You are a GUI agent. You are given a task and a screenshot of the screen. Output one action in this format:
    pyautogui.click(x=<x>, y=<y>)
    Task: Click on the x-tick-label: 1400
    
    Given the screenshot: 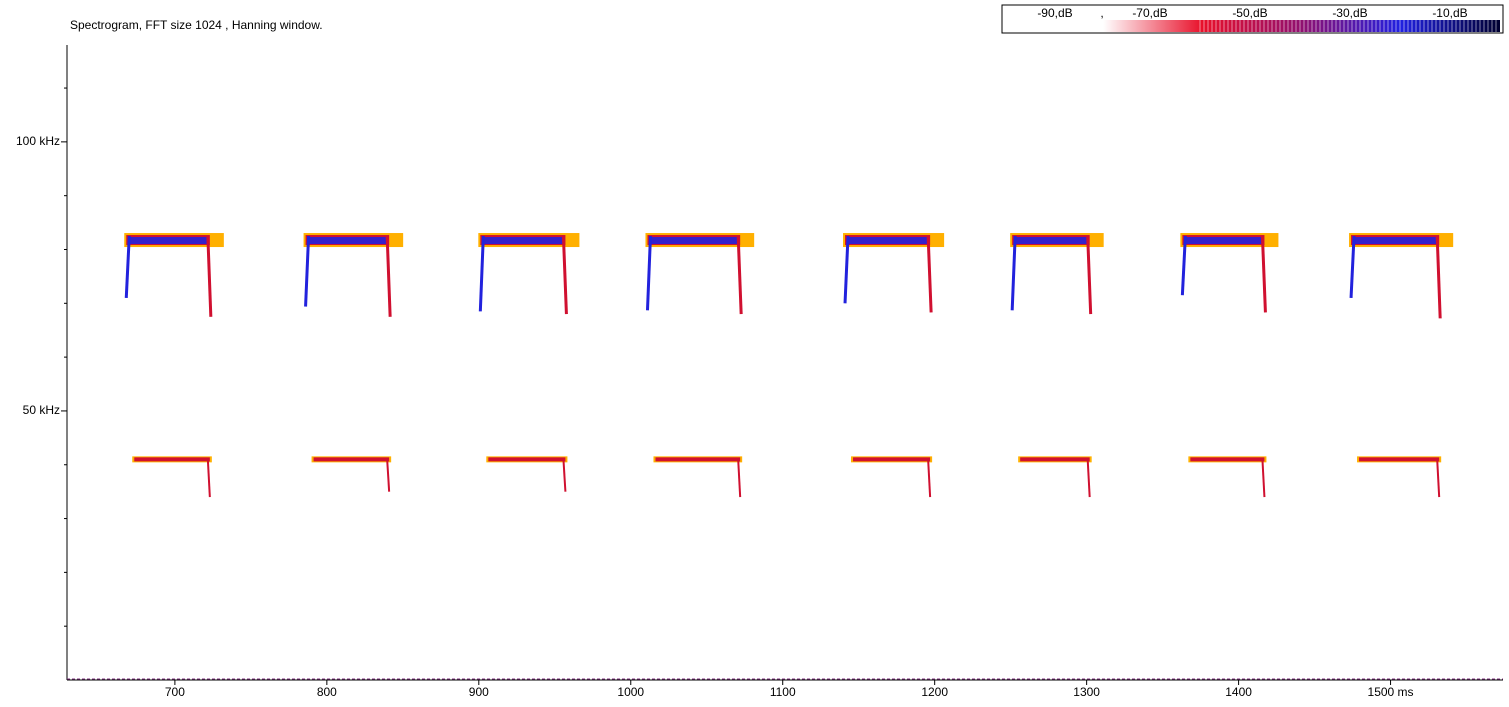 What is the action you would take?
    pyautogui.click(x=1238, y=692)
    